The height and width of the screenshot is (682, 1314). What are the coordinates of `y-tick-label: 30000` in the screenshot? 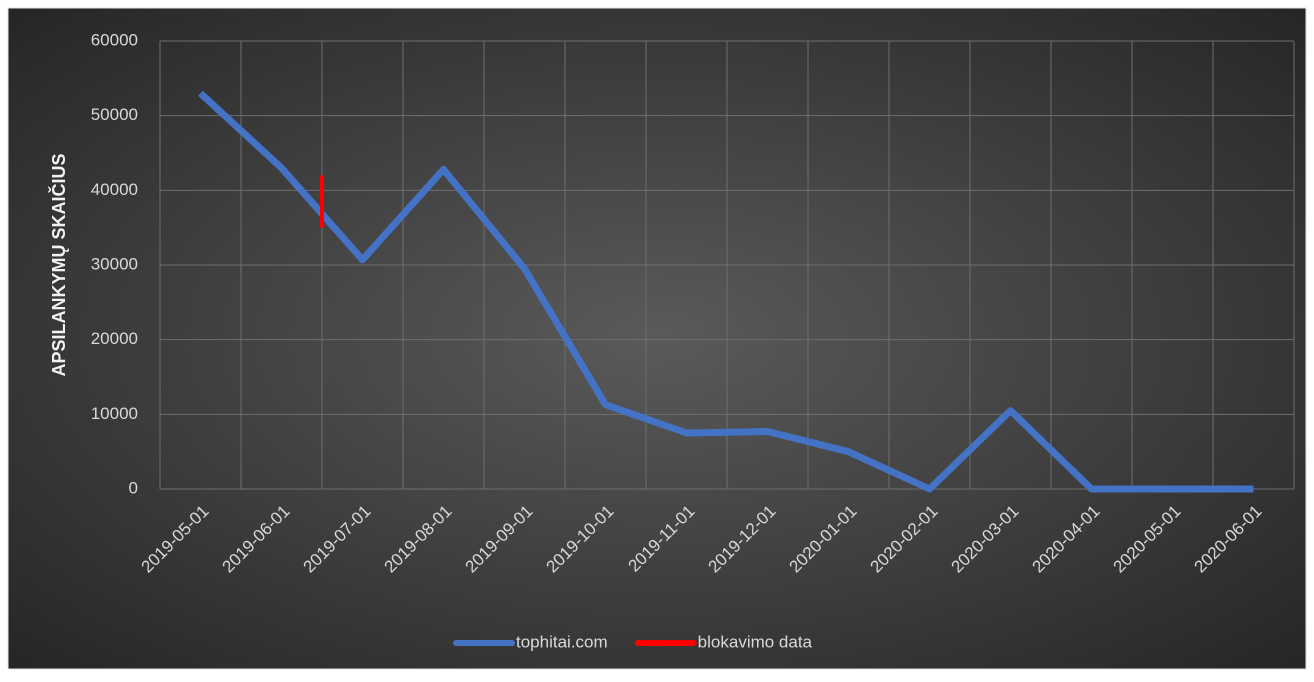 It's located at (114, 263).